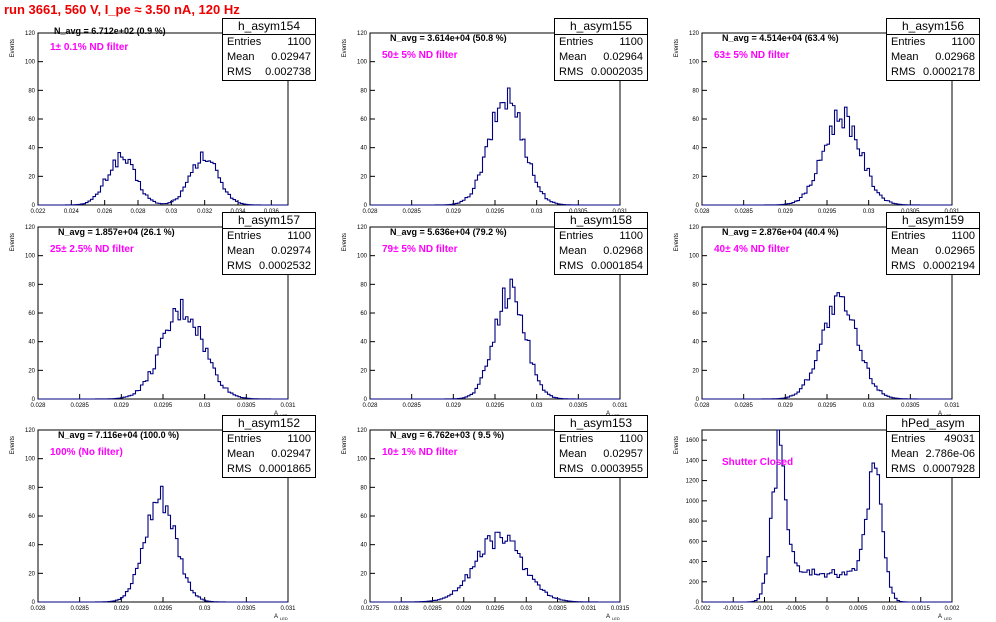 This screenshot has height=622, width=996. I want to click on n-avg-label: N_avg = 1.857e+04 (26.1 %), so click(116, 232).